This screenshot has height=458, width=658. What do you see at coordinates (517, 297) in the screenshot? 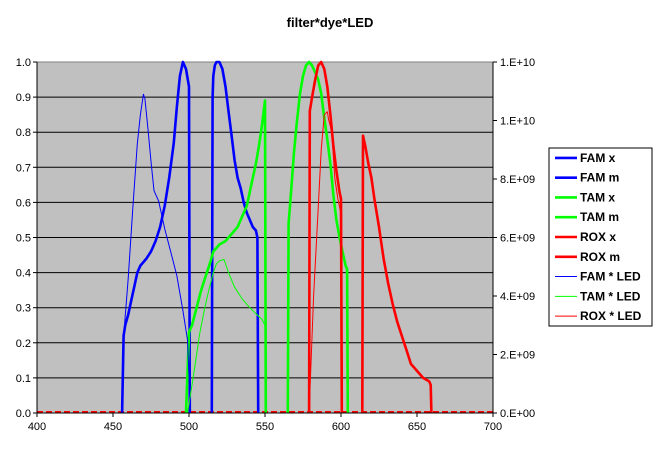
I see `y-right-tick-label: 4.E+09` at bounding box center [517, 297].